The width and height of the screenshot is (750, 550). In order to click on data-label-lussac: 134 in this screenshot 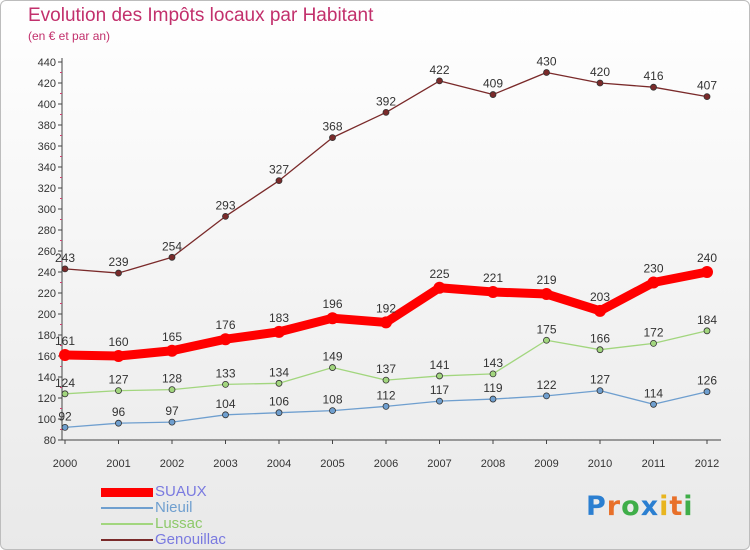, I will do `click(279, 372)`.